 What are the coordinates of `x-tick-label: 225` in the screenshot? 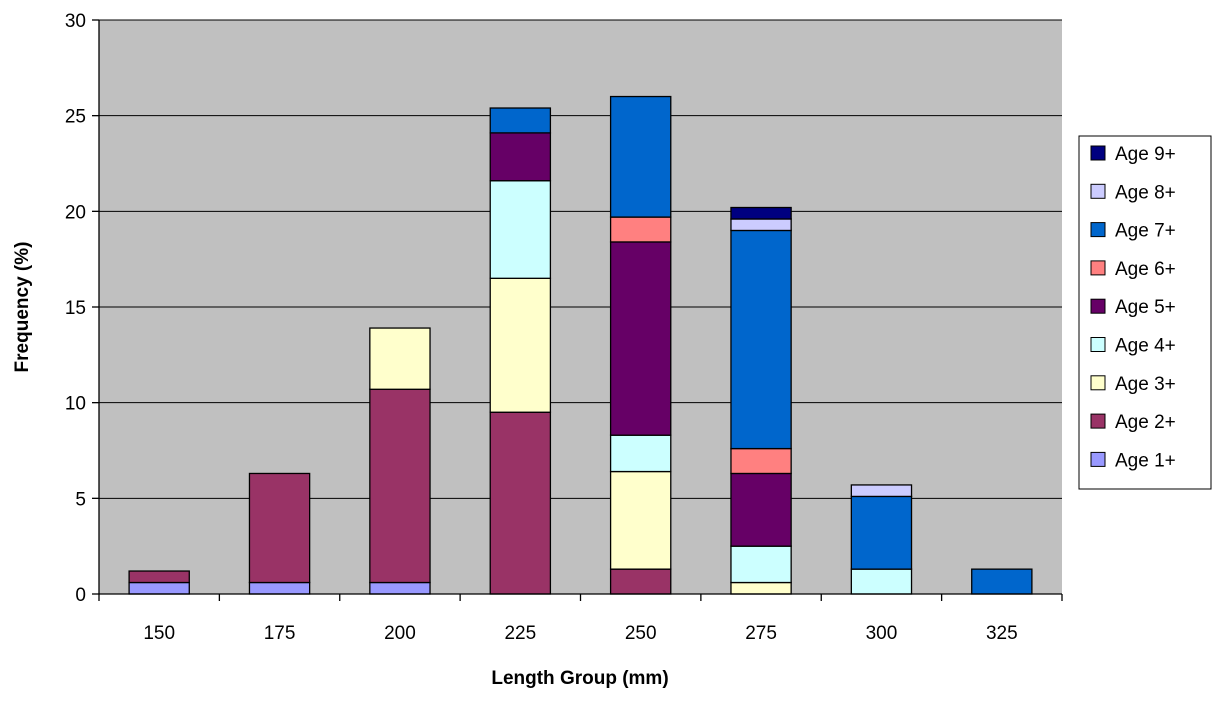 It's located at (520, 633).